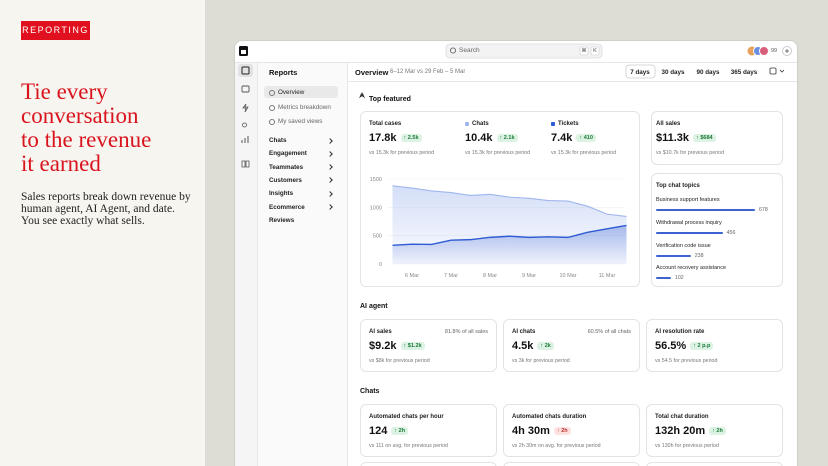 This screenshot has width=828, height=466. Describe the element at coordinates (782, 71) in the screenshot. I see `chevron` at that location.